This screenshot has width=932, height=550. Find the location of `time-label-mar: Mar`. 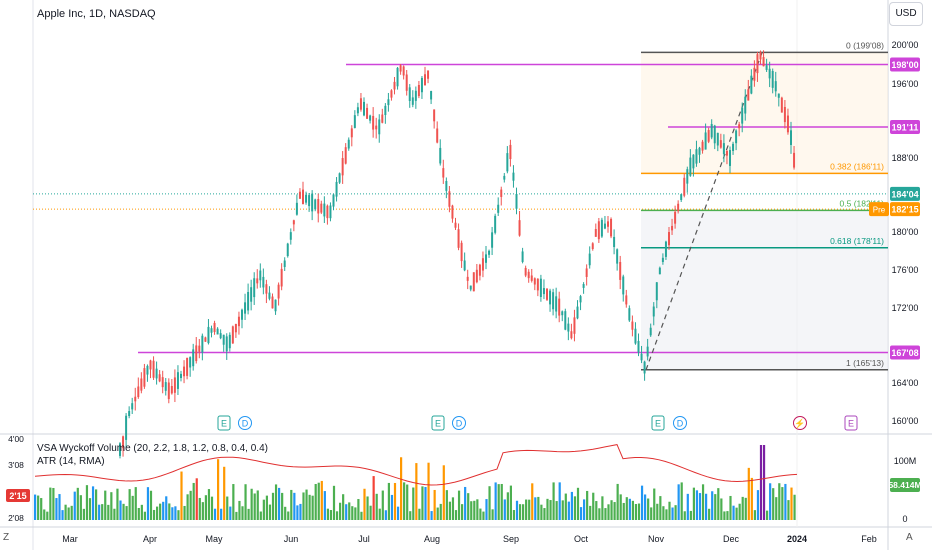

time-label-mar: Mar is located at coordinates (70, 539).